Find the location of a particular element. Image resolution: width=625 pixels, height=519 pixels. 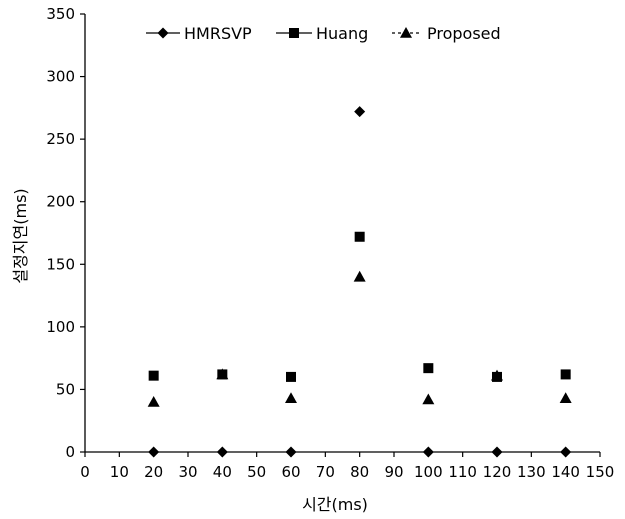

x-tick-label: 130 is located at coordinates (531, 472).